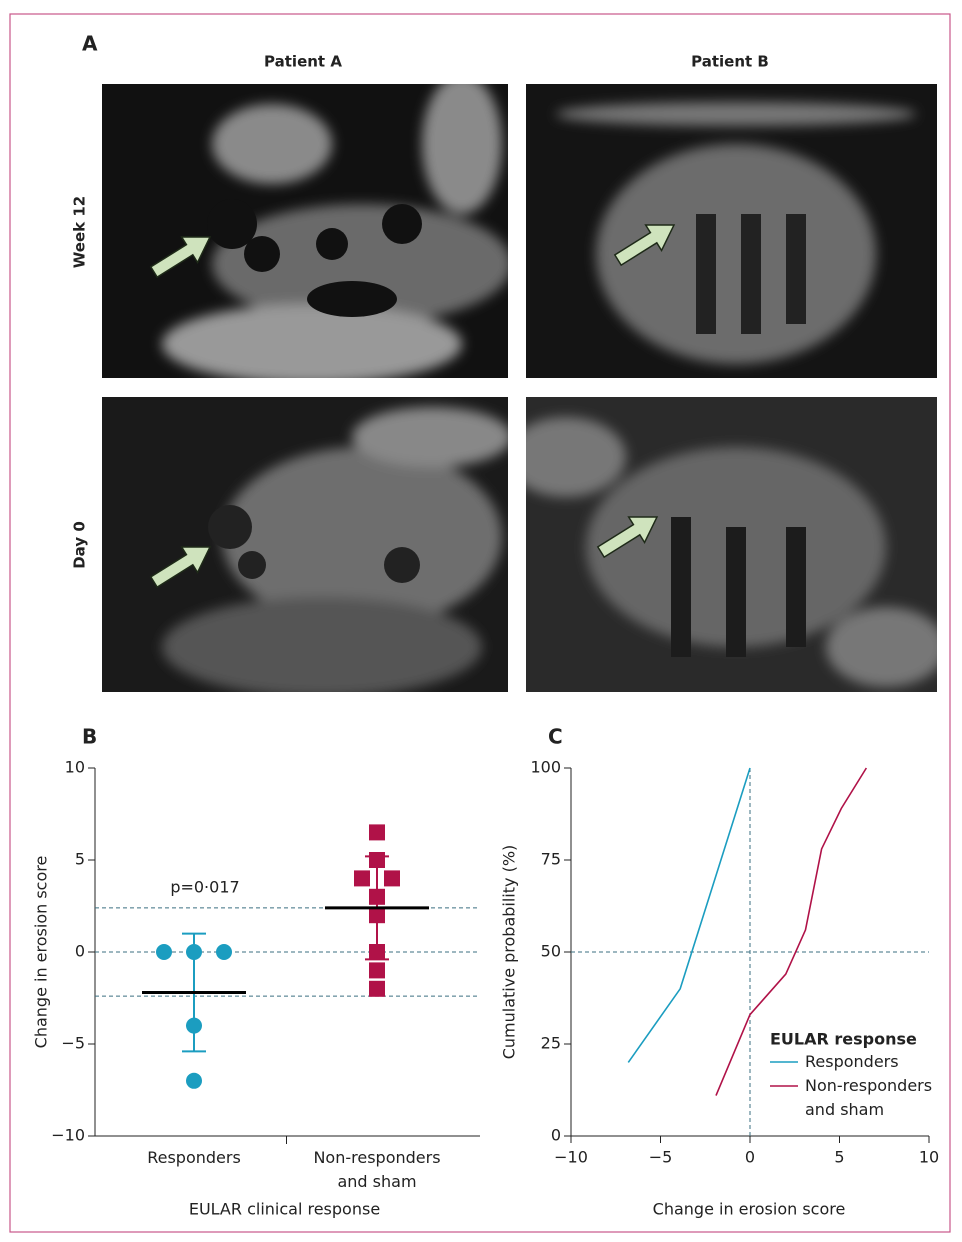 This screenshot has width=962, height=1242. What do you see at coordinates (551, 859) in the screenshot?
I see `y-tick-label: 75` at bounding box center [551, 859].